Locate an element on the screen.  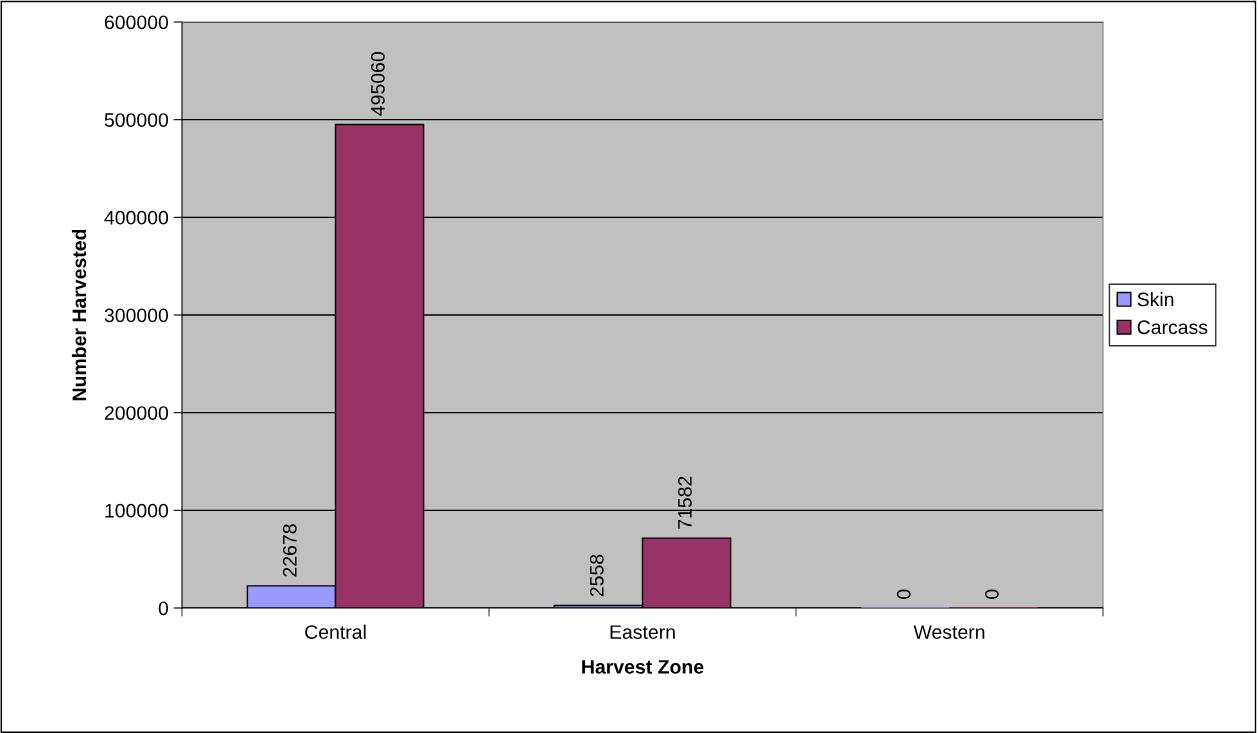
x-tick-label: Eastern is located at coordinates (642, 632).